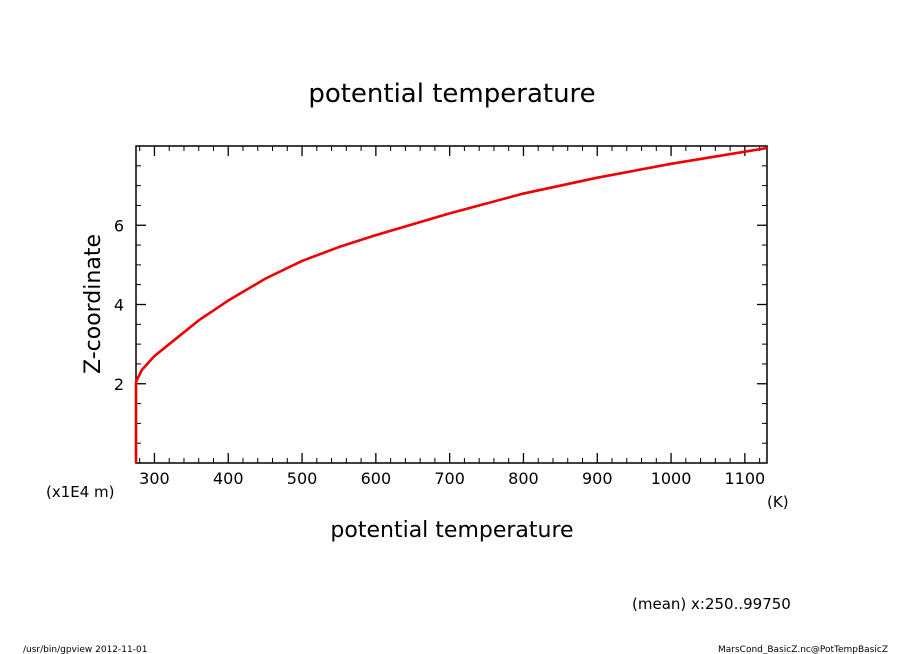  I want to click on chart-title: potential temperature, so click(451, 94).